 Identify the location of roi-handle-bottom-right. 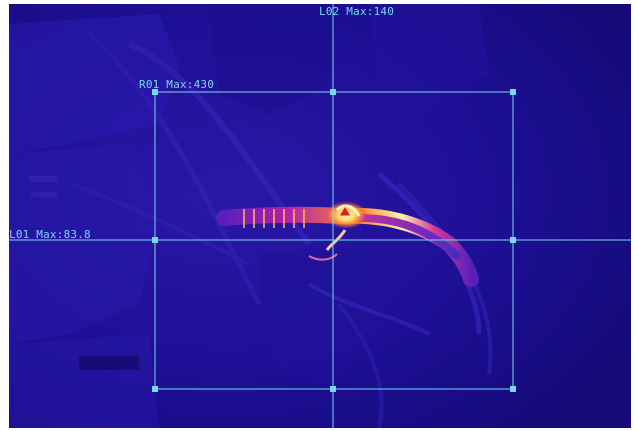
(513, 389).